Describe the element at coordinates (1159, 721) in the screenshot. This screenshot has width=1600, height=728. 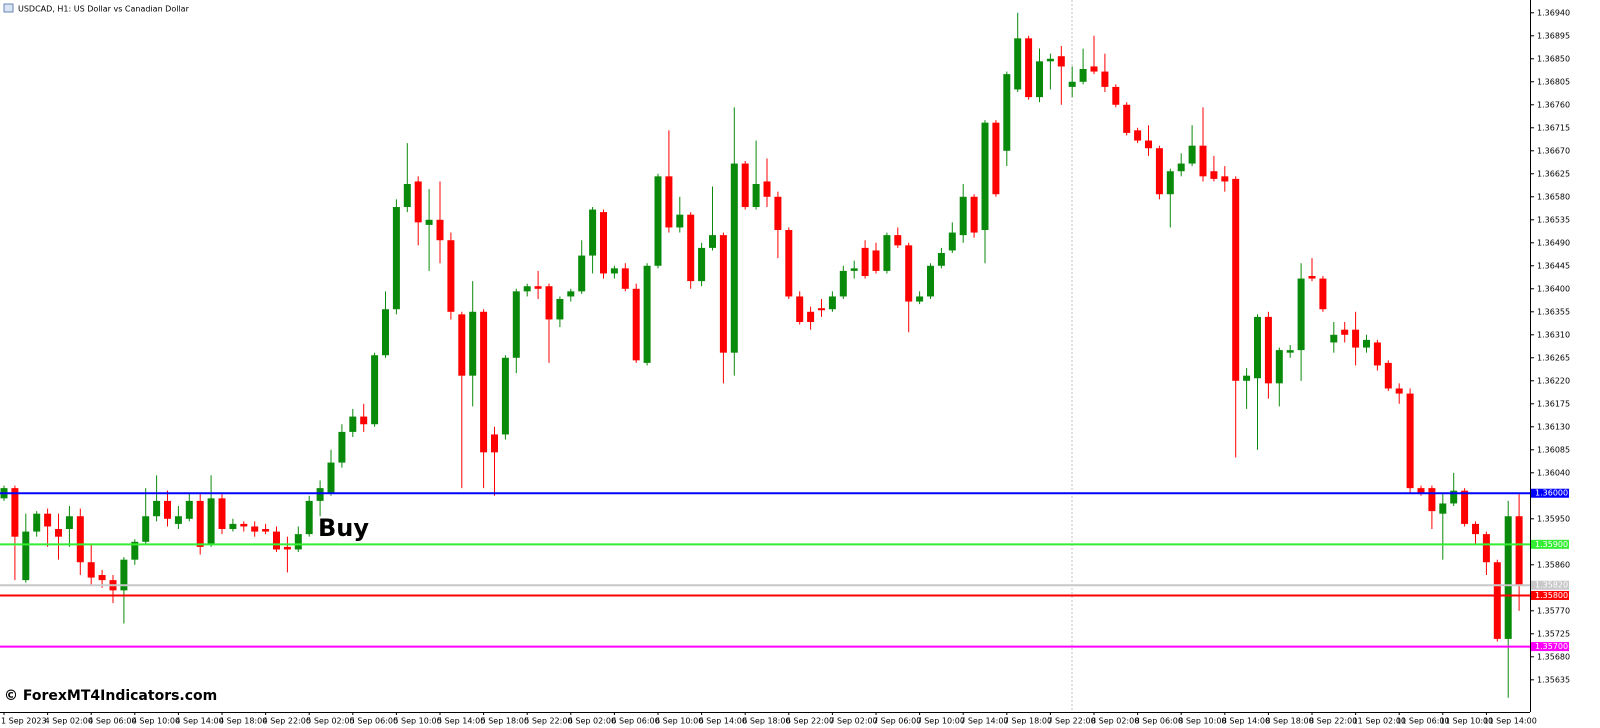
I see `x-tick-label: 8 Sep 06:00` at that location.